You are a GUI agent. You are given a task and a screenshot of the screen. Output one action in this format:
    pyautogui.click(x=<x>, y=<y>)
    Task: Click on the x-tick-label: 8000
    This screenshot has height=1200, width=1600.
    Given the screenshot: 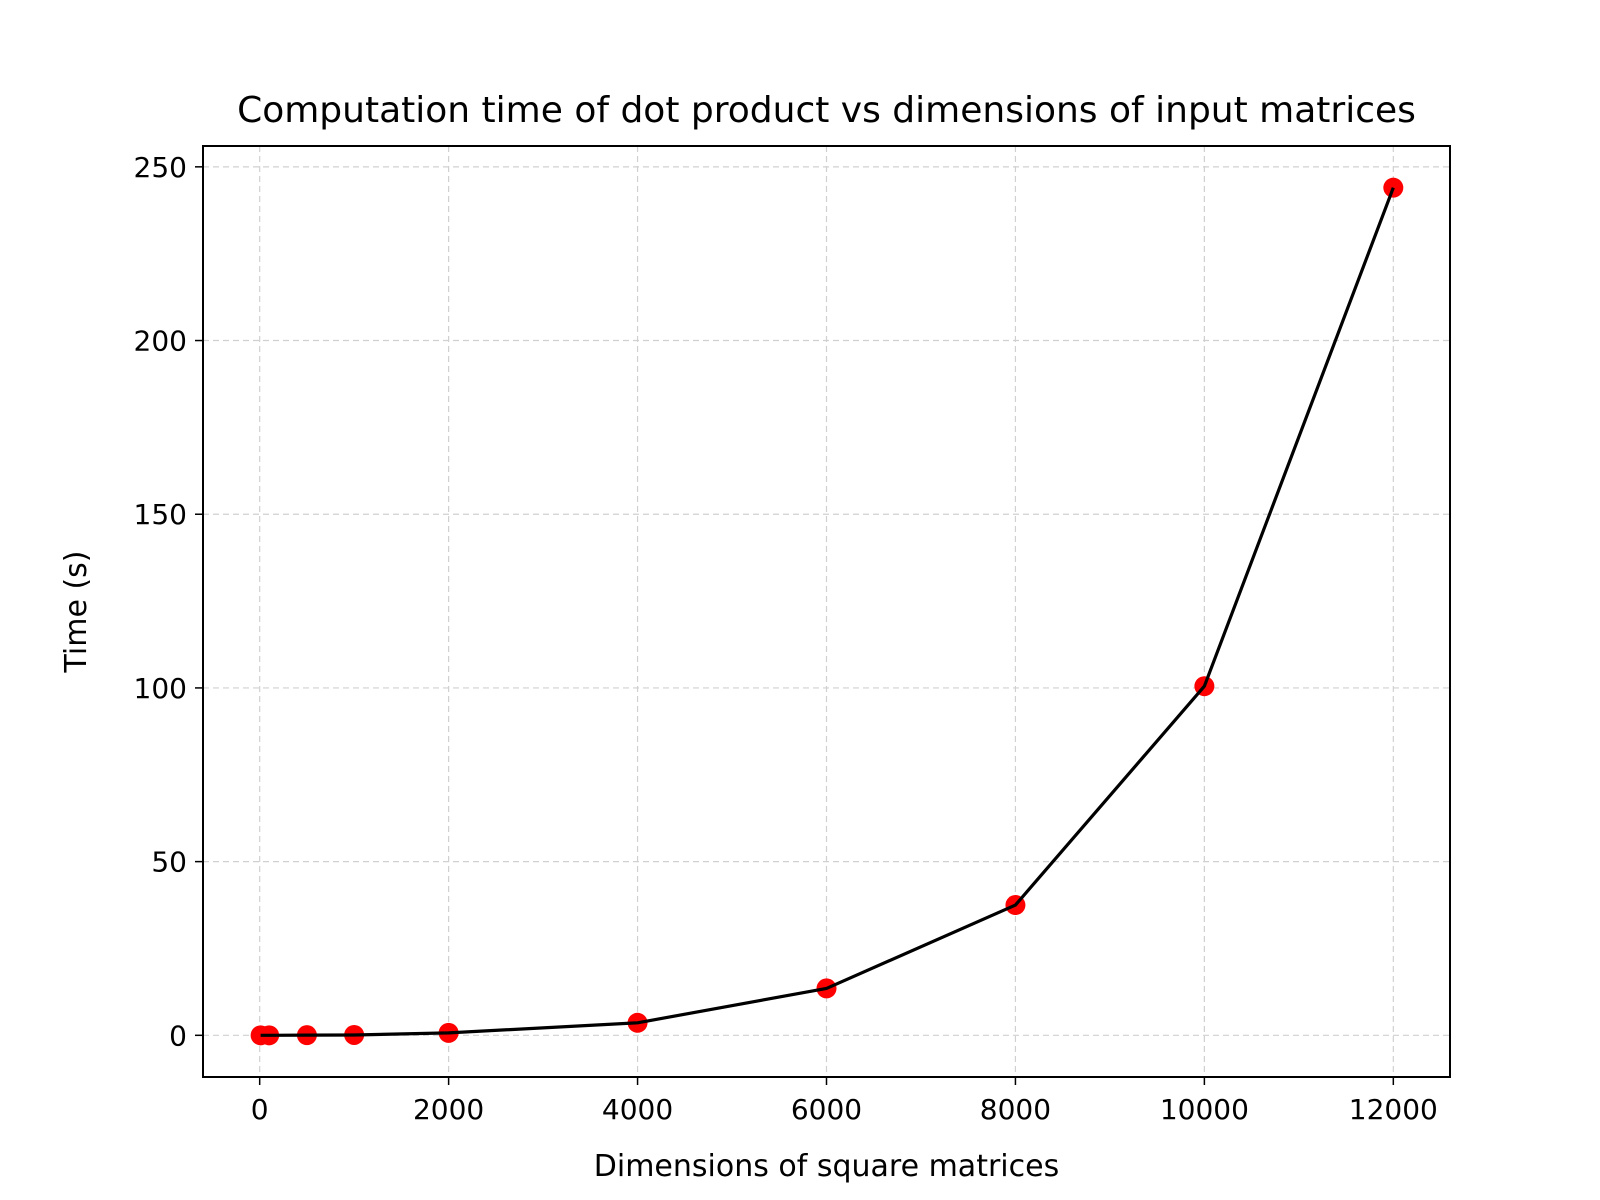 What is the action you would take?
    pyautogui.click(x=1015, y=1109)
    